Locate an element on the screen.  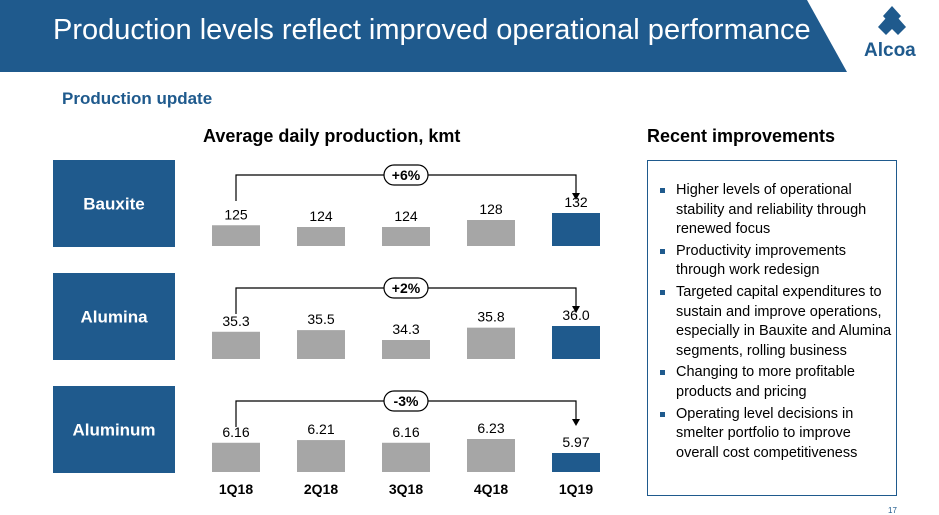
data-label: 5.97 is located at coordinates (575, 442).